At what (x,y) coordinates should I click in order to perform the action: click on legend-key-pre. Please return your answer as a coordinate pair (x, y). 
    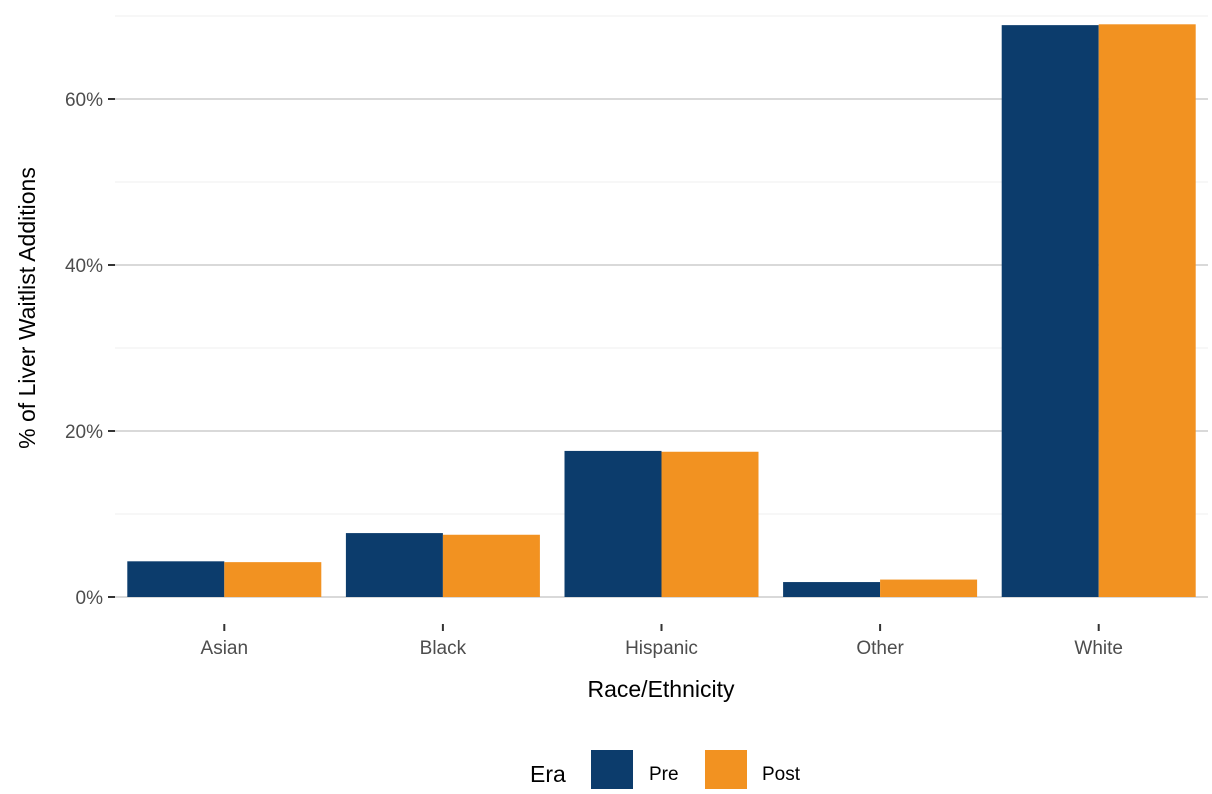
    Looking at the image, I should click on (612, 769).